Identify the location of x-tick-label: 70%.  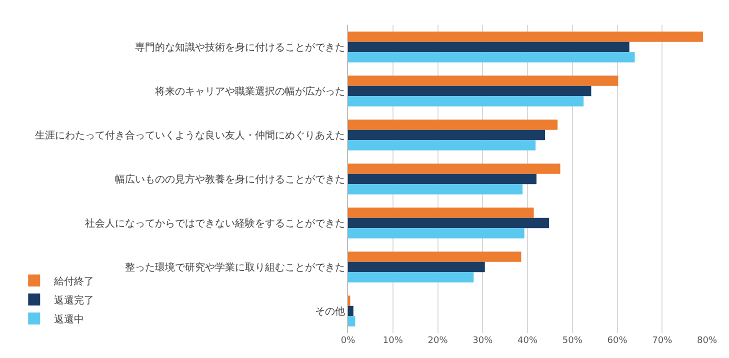
(662, 341).